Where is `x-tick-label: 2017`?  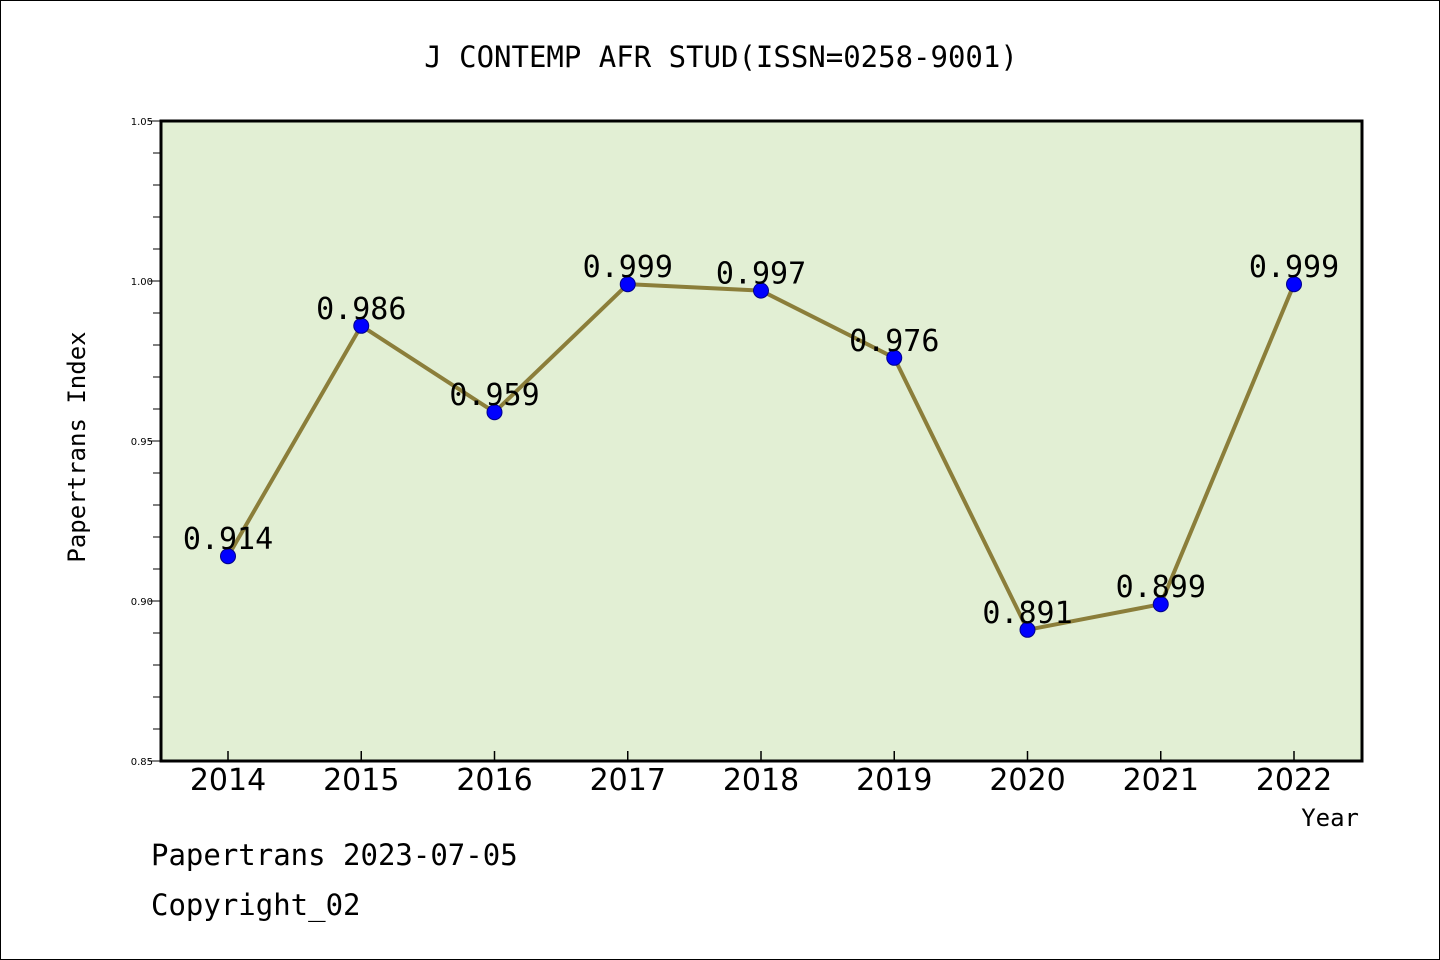
x-tick-label: 2017 is located at coordinates (628, 780).